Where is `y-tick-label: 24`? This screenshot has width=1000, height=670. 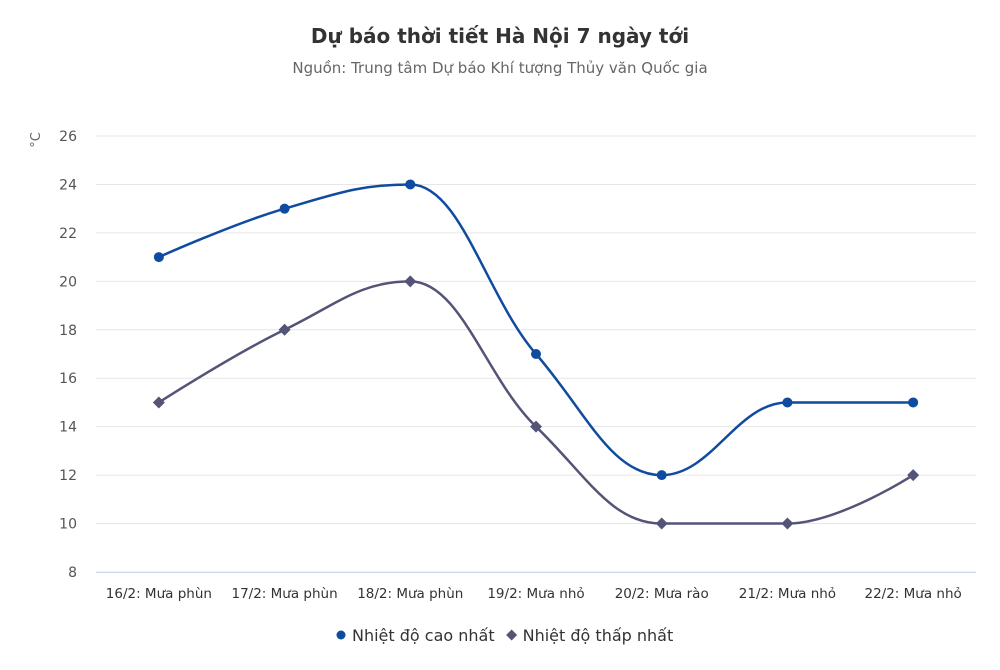 y-tick-label: 24 is located at coordinates (68, 185).